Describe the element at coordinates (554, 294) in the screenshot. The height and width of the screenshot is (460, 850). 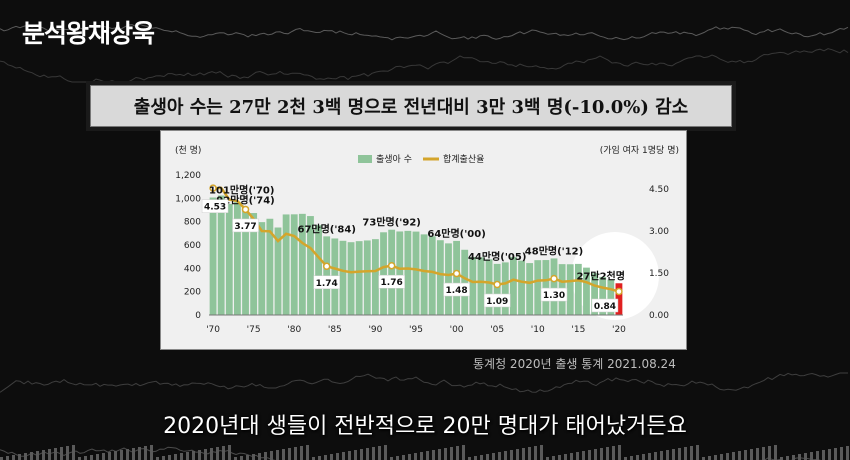
I see `fertility-rate-badge: 1.30` at that location.